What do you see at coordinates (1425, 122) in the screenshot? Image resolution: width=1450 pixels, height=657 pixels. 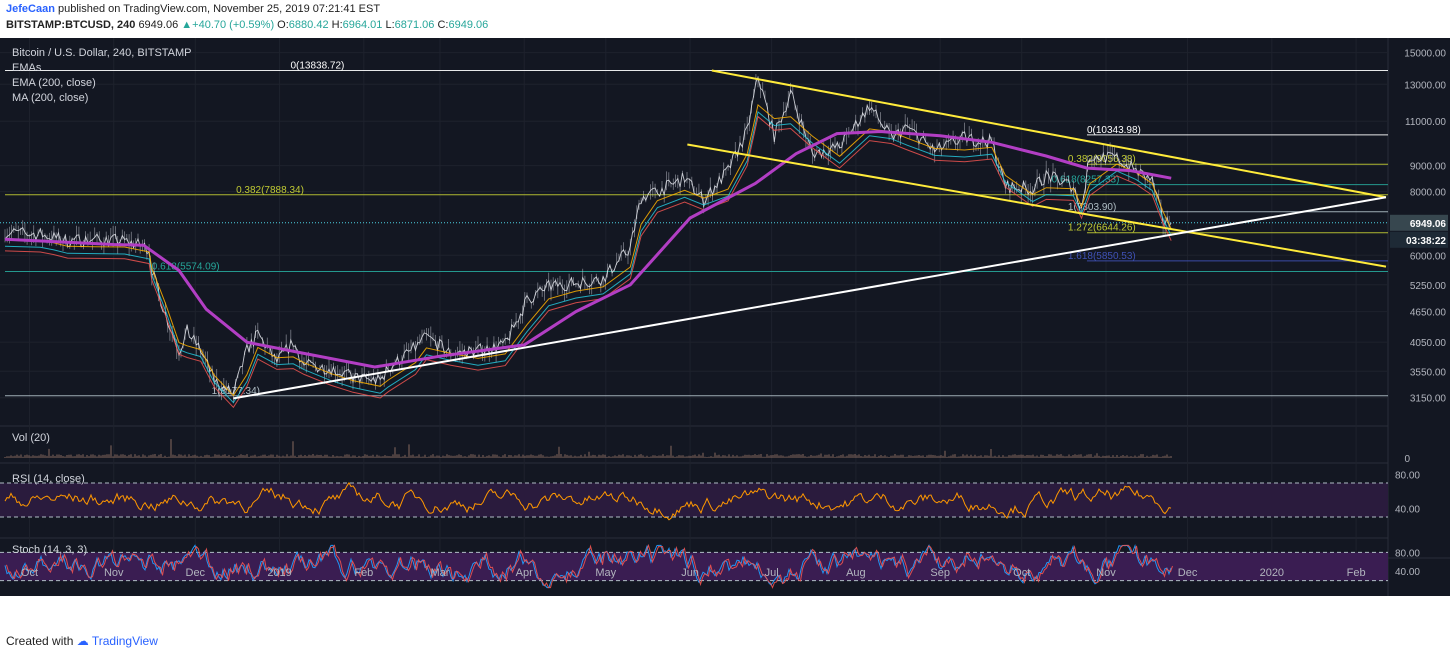 I see `price-tick-label: 11000.00` at bounding box center [1425, 122].